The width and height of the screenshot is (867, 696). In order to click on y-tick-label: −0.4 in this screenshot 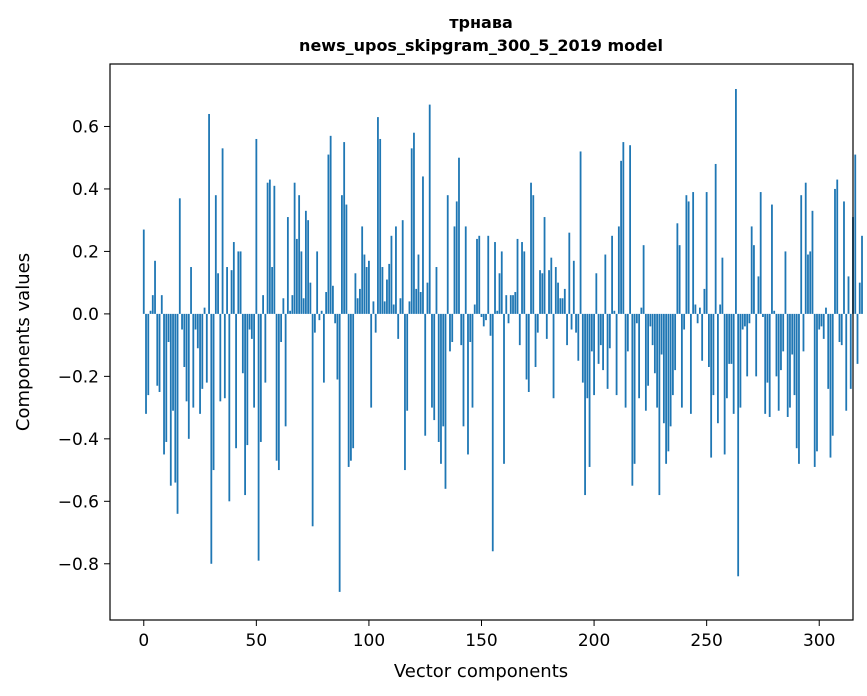, I will do `click(78, 440)`.